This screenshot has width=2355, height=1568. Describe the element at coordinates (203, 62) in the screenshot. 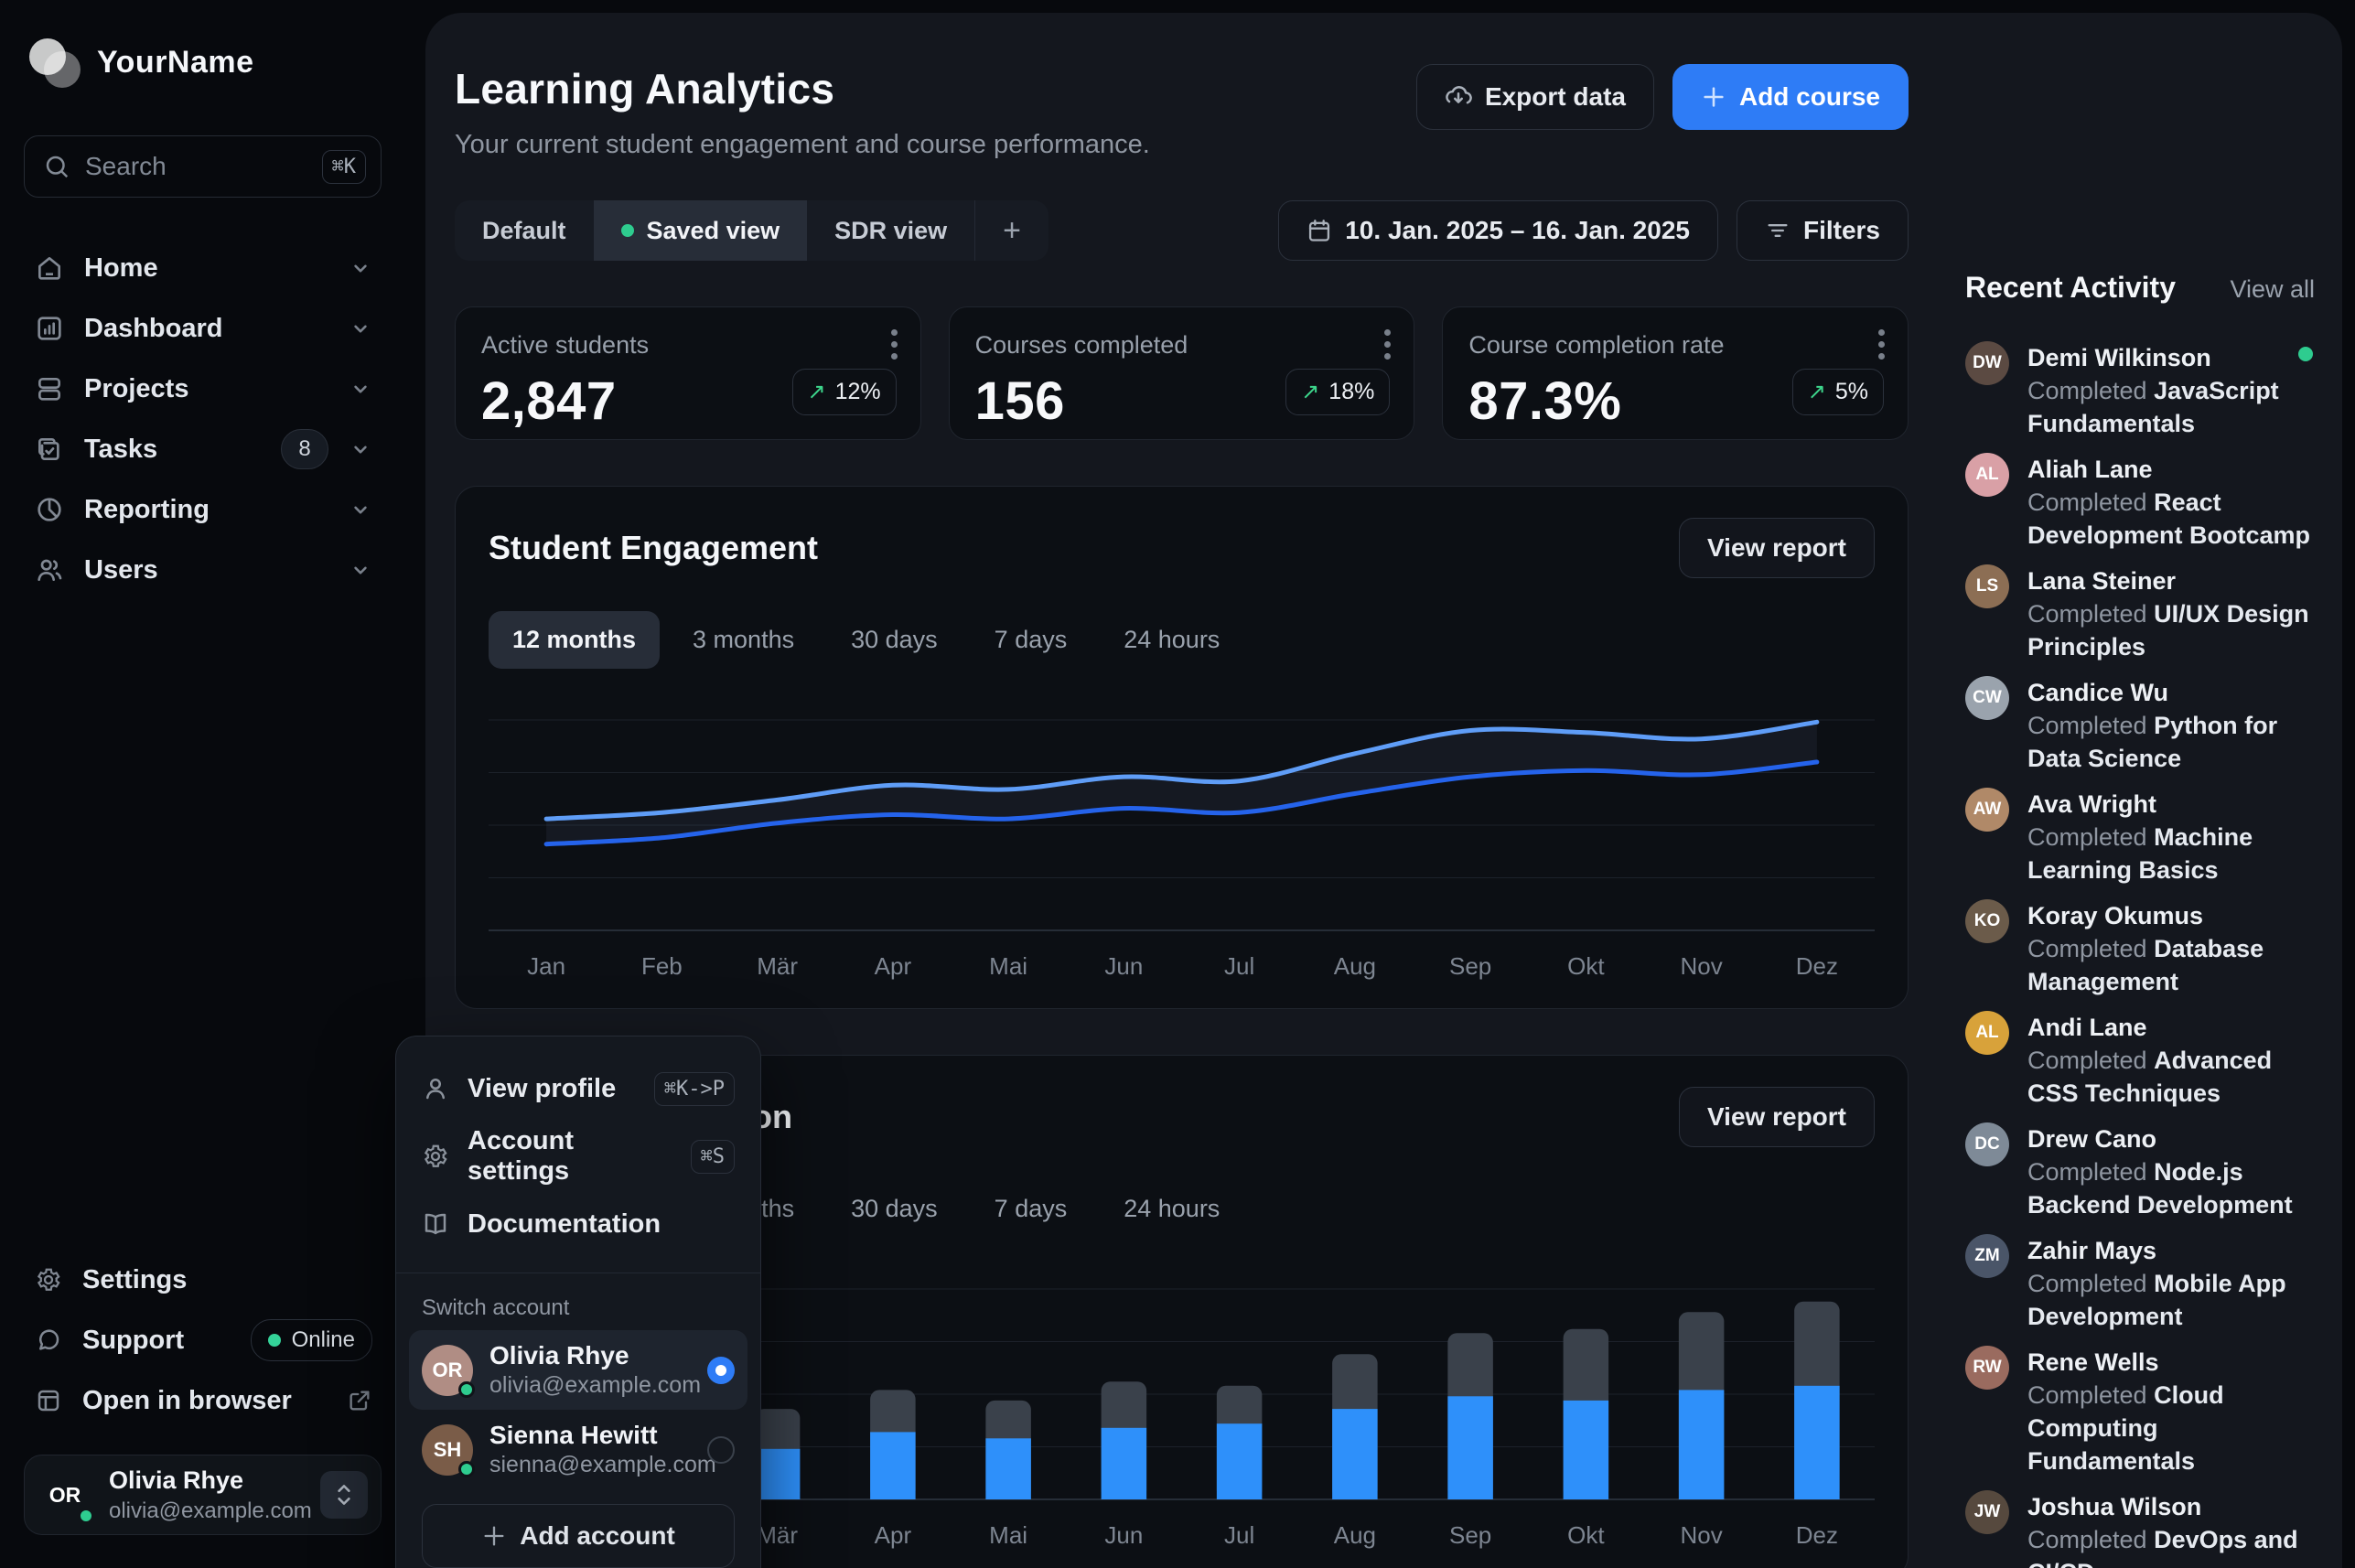

I see `brand: YourName` at that location.